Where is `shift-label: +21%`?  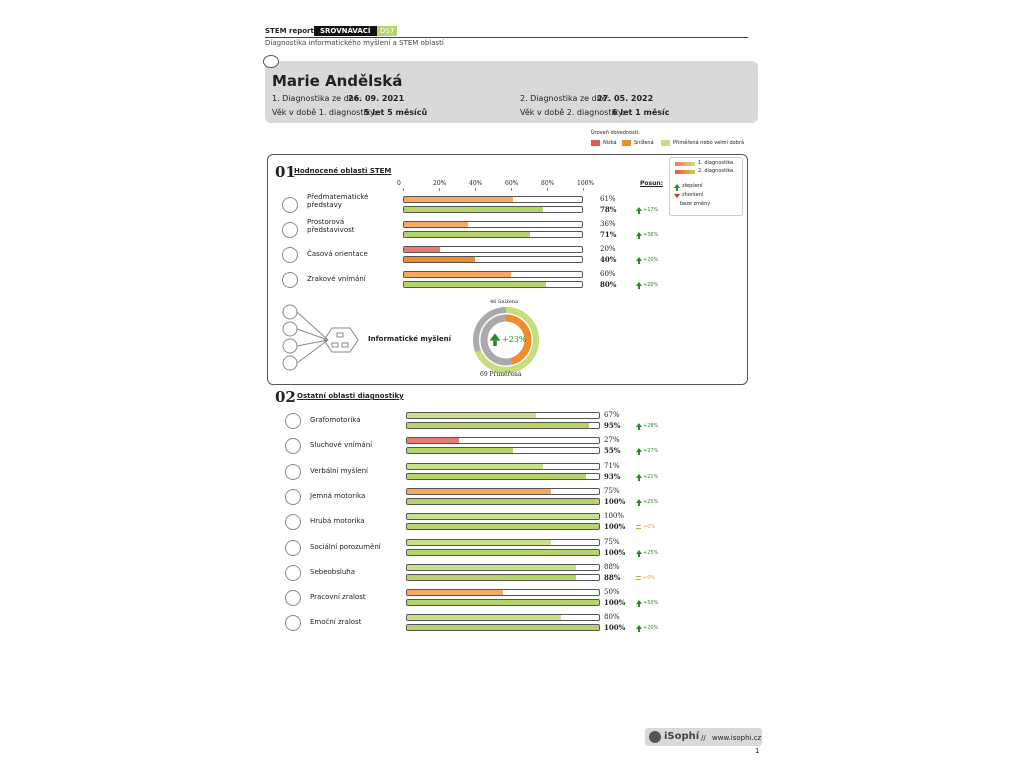
shift-label: +21% is located at coordinates (651, 476).